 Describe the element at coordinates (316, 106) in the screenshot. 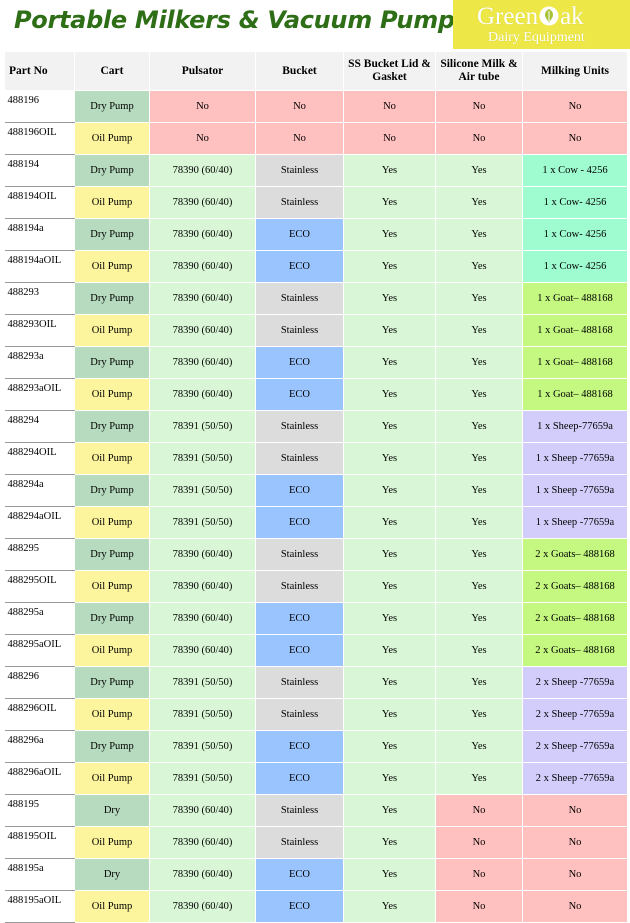

I see `table-row: 488196 Dry Pump No No No No No` at that location.